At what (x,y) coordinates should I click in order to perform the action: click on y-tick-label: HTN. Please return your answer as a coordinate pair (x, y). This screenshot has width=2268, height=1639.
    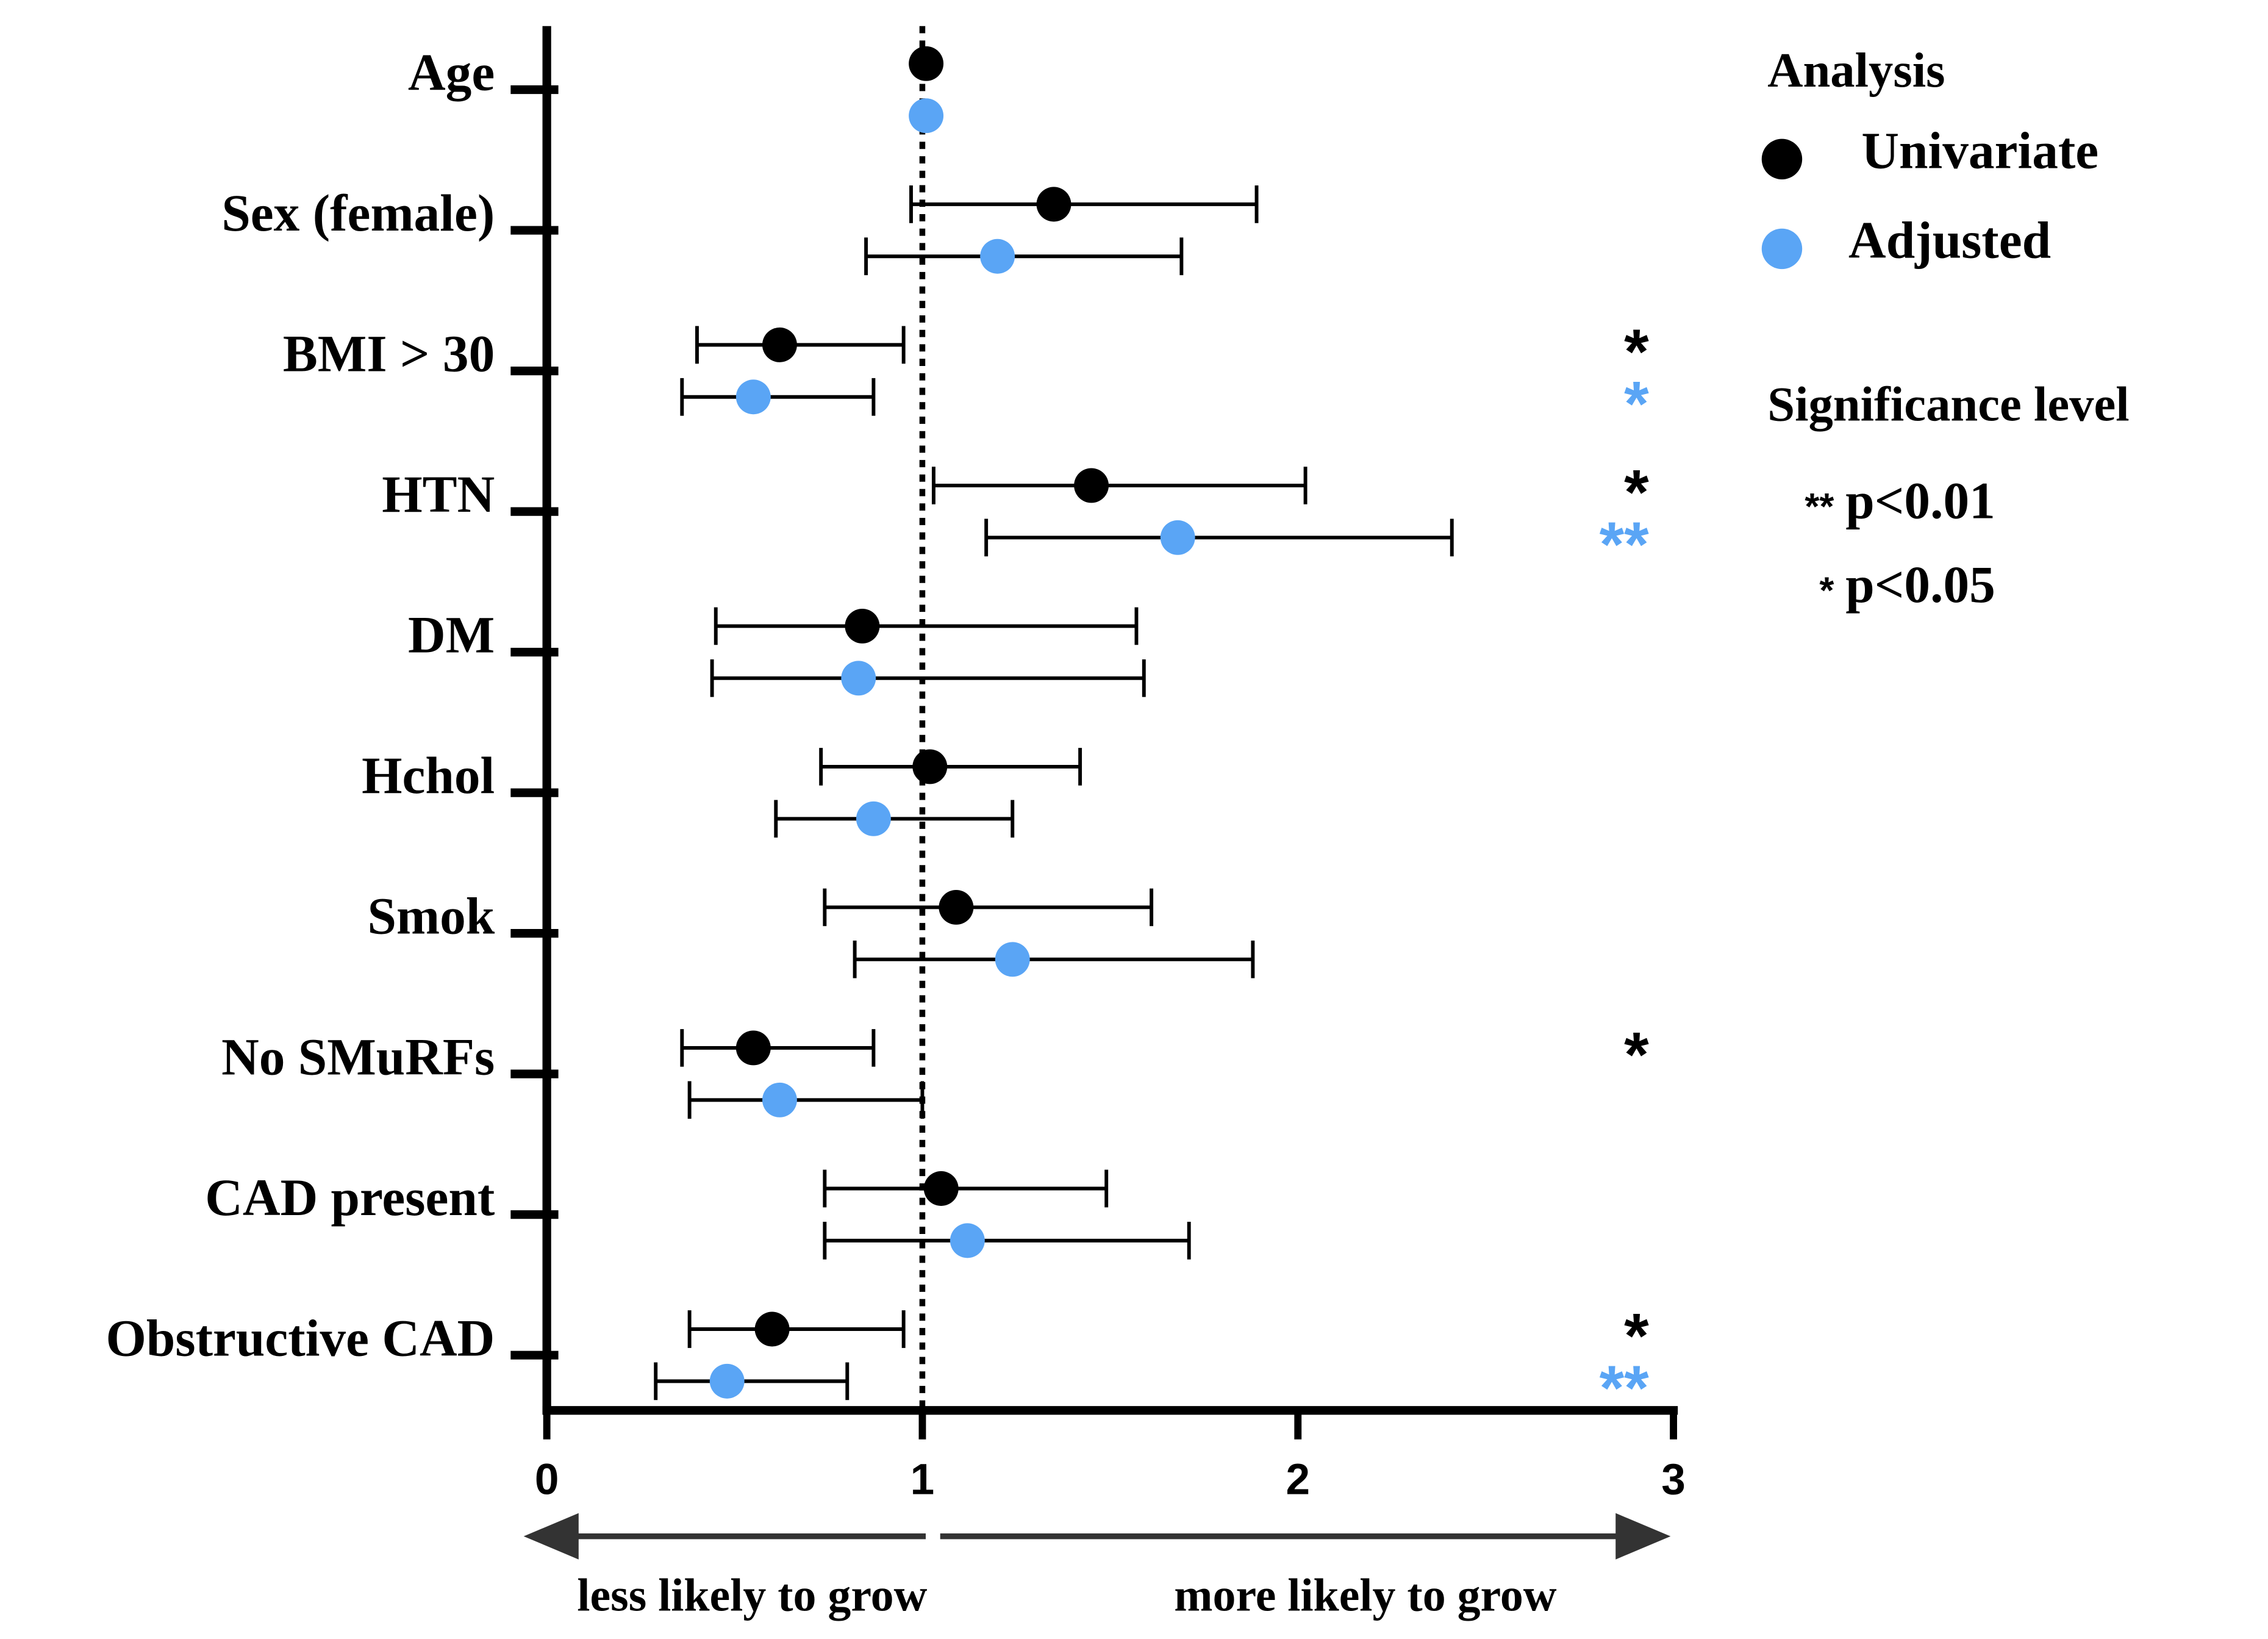
    Looking at the image, I should click on (438, 494).